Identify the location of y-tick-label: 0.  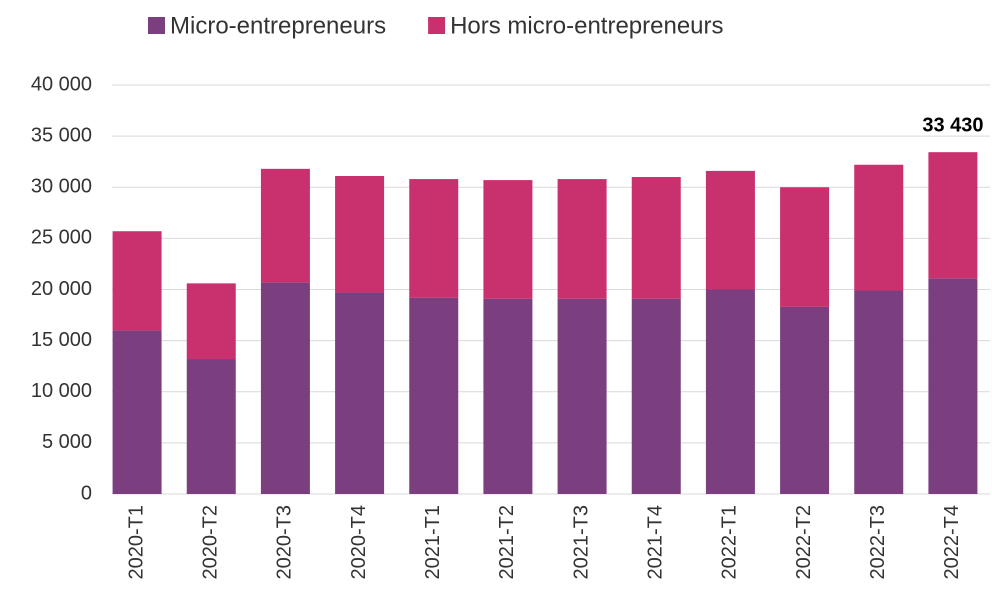
(86, 493).